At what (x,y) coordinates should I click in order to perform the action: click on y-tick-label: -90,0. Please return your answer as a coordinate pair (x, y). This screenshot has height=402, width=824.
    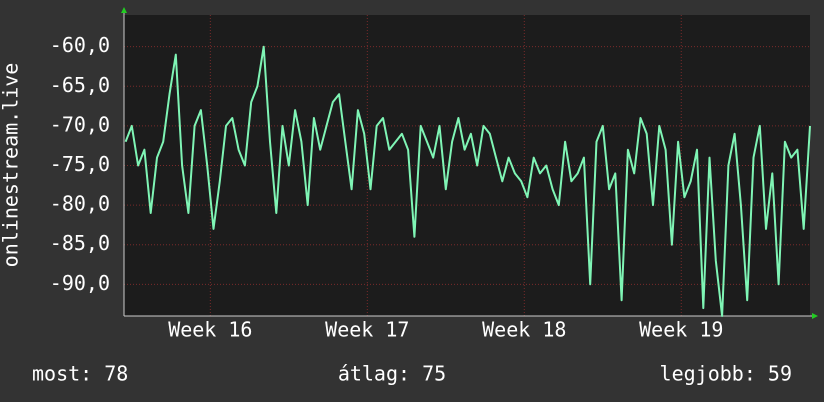
    Looking at the image, I should click on (80, 283).